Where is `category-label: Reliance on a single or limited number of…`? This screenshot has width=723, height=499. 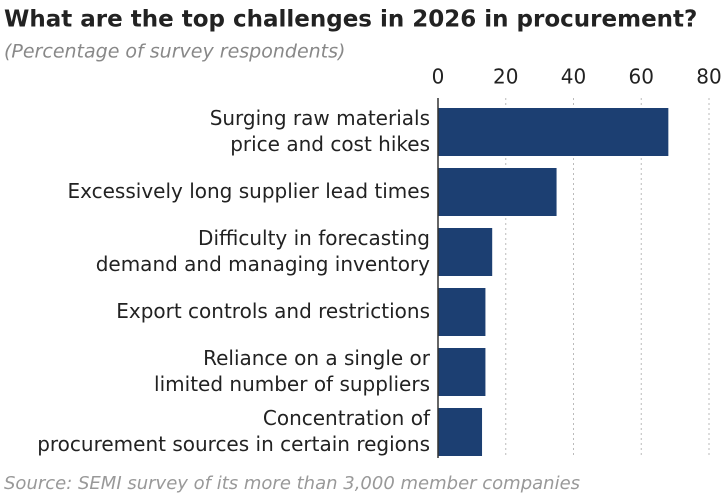
category-label: Reliance on a single or limited number of… is located at coordinates (292, 371).